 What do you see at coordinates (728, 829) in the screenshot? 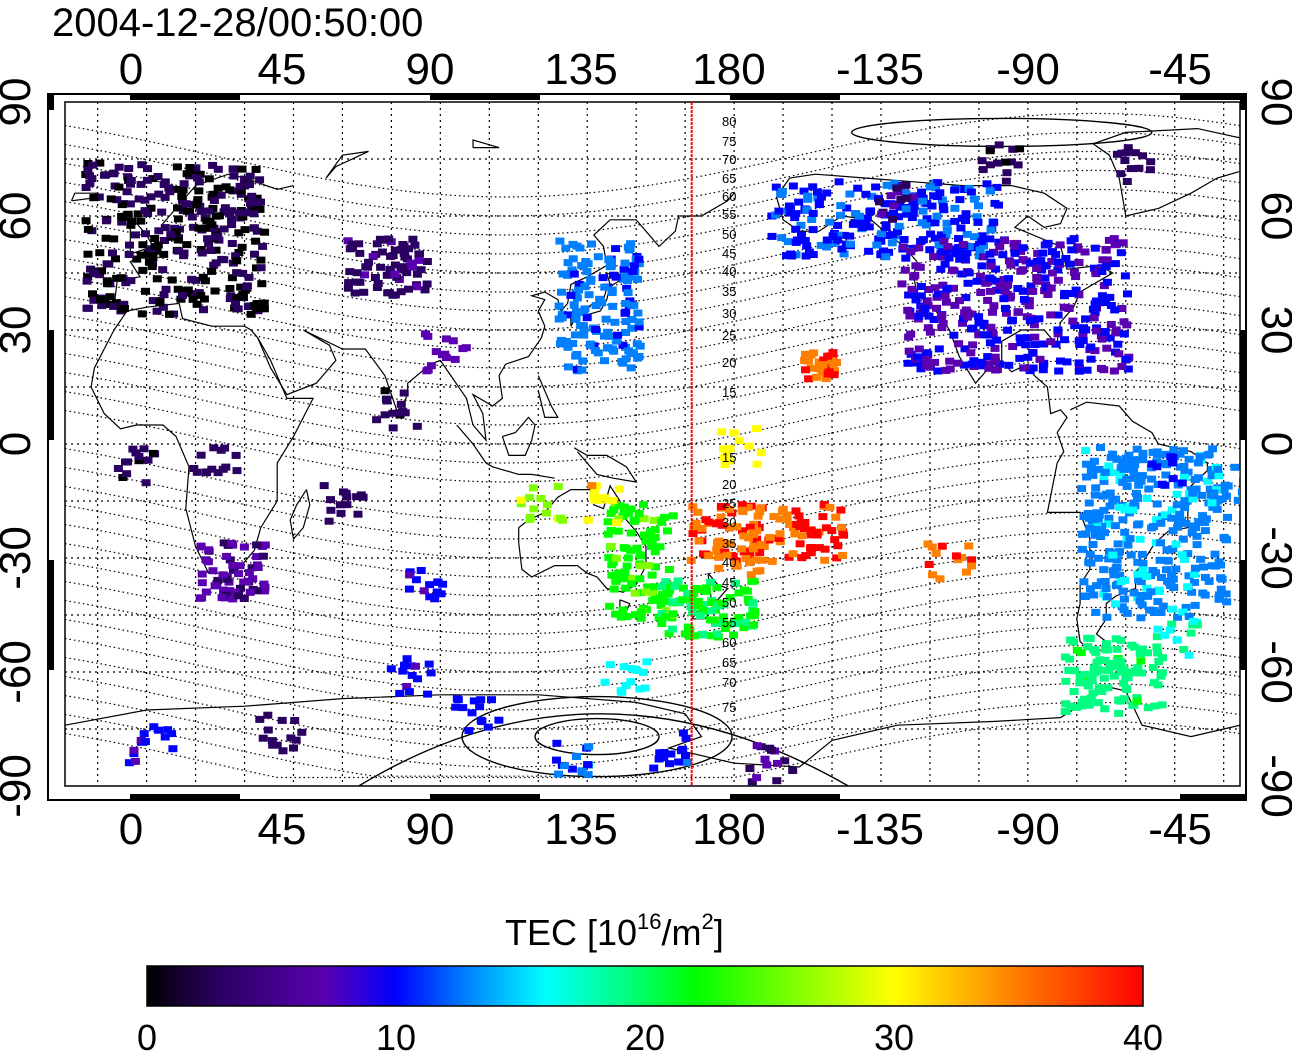
I see `x-tick-label: 180` at bounding box center [728, 829].